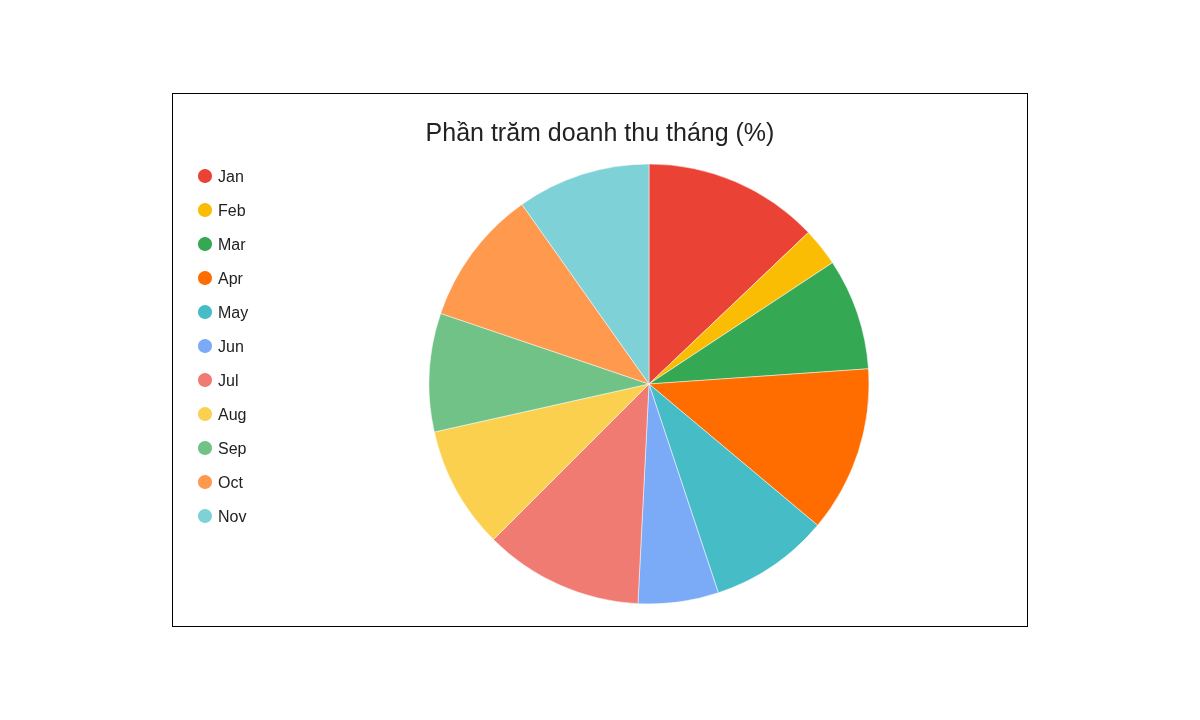  Describe the element at coordinates (232, 414) in the screenshot. I see `legend-label: Aug` at that location.